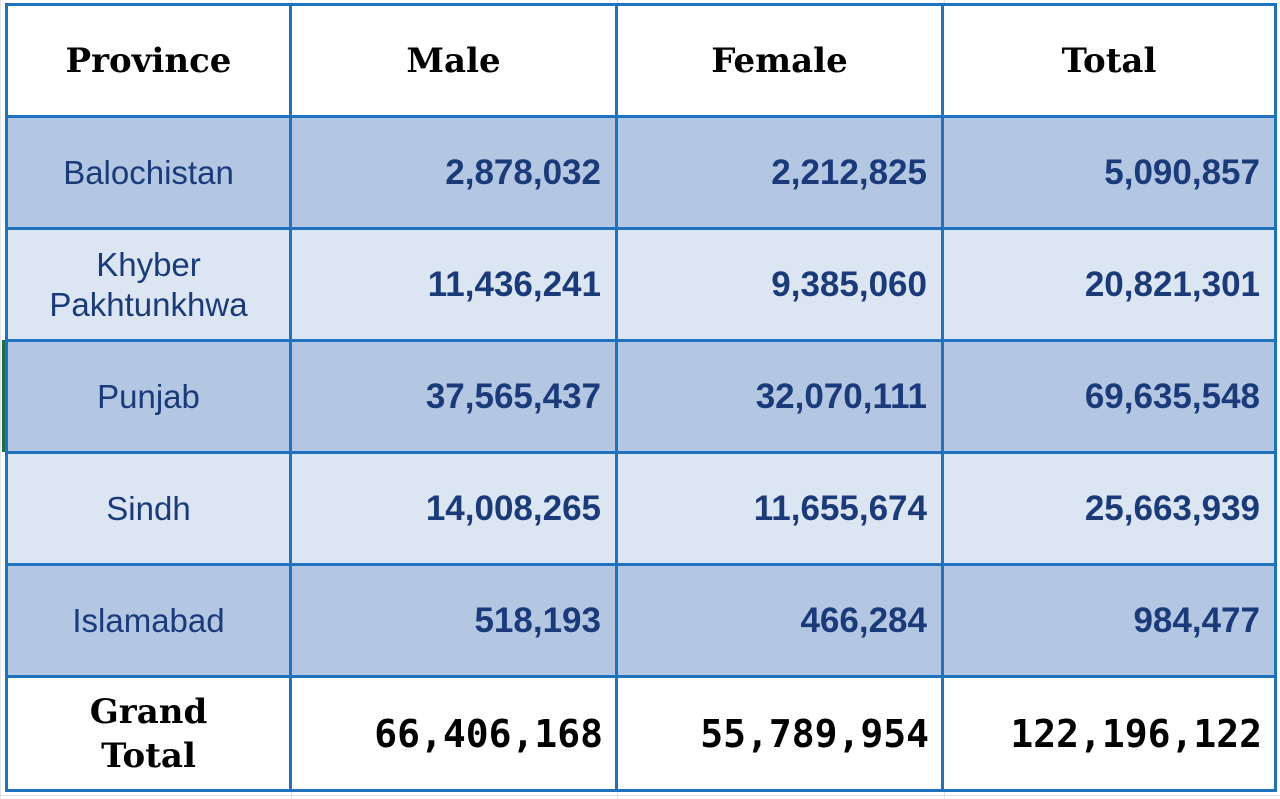 The width and height of the screenshot is (1280, 799). Describe the element at coordinates (3, 396) in the screenshot. I see `row-selection-marker` at that location.